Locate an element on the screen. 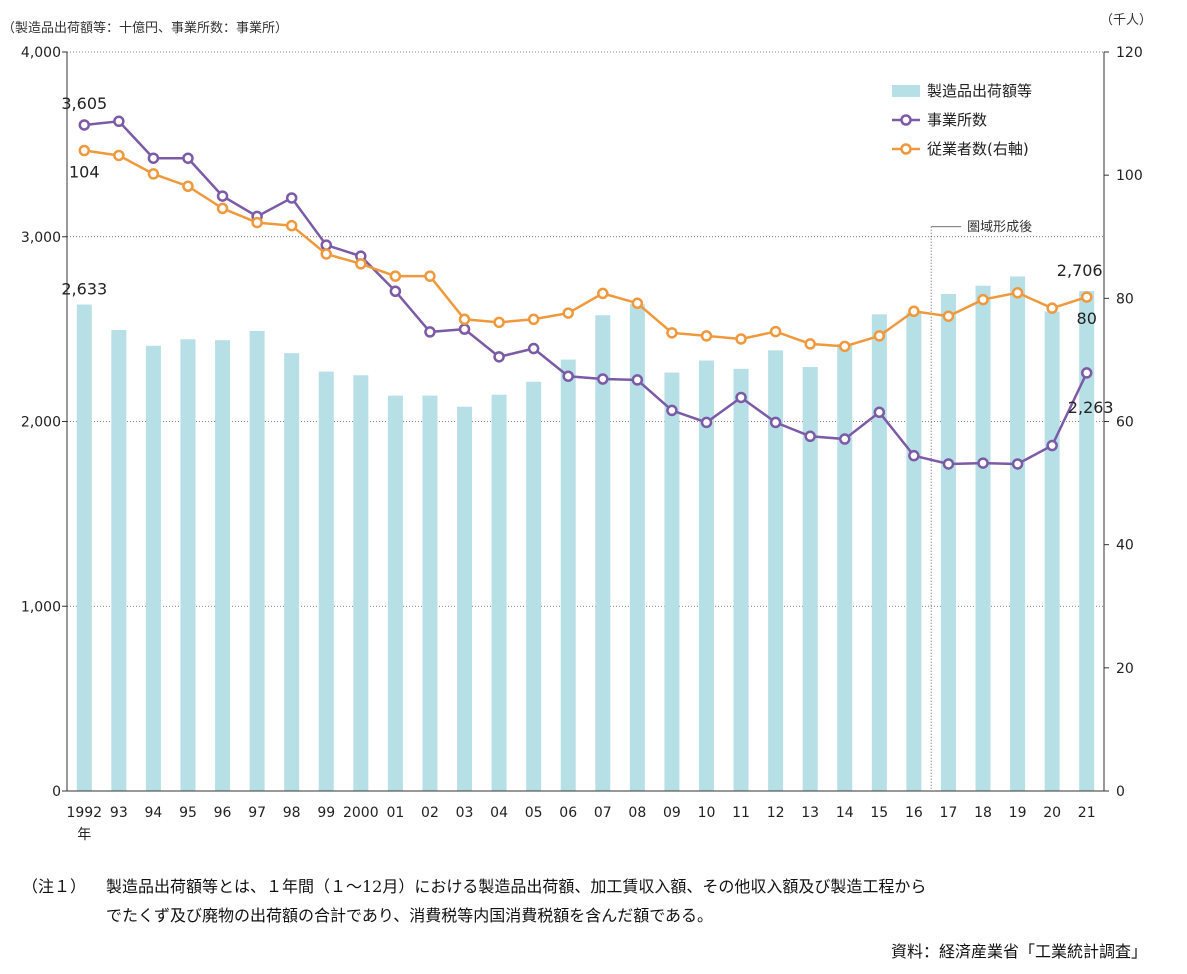  legend-label: 製造品出荷額等 is located at coordinates (979, 91).